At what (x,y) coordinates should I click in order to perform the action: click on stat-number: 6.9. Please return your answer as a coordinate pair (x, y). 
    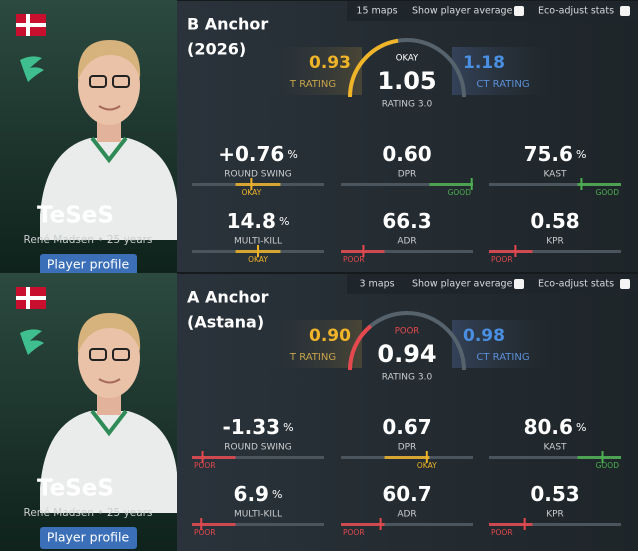
    Looking at the image, I should click on (251, 494).